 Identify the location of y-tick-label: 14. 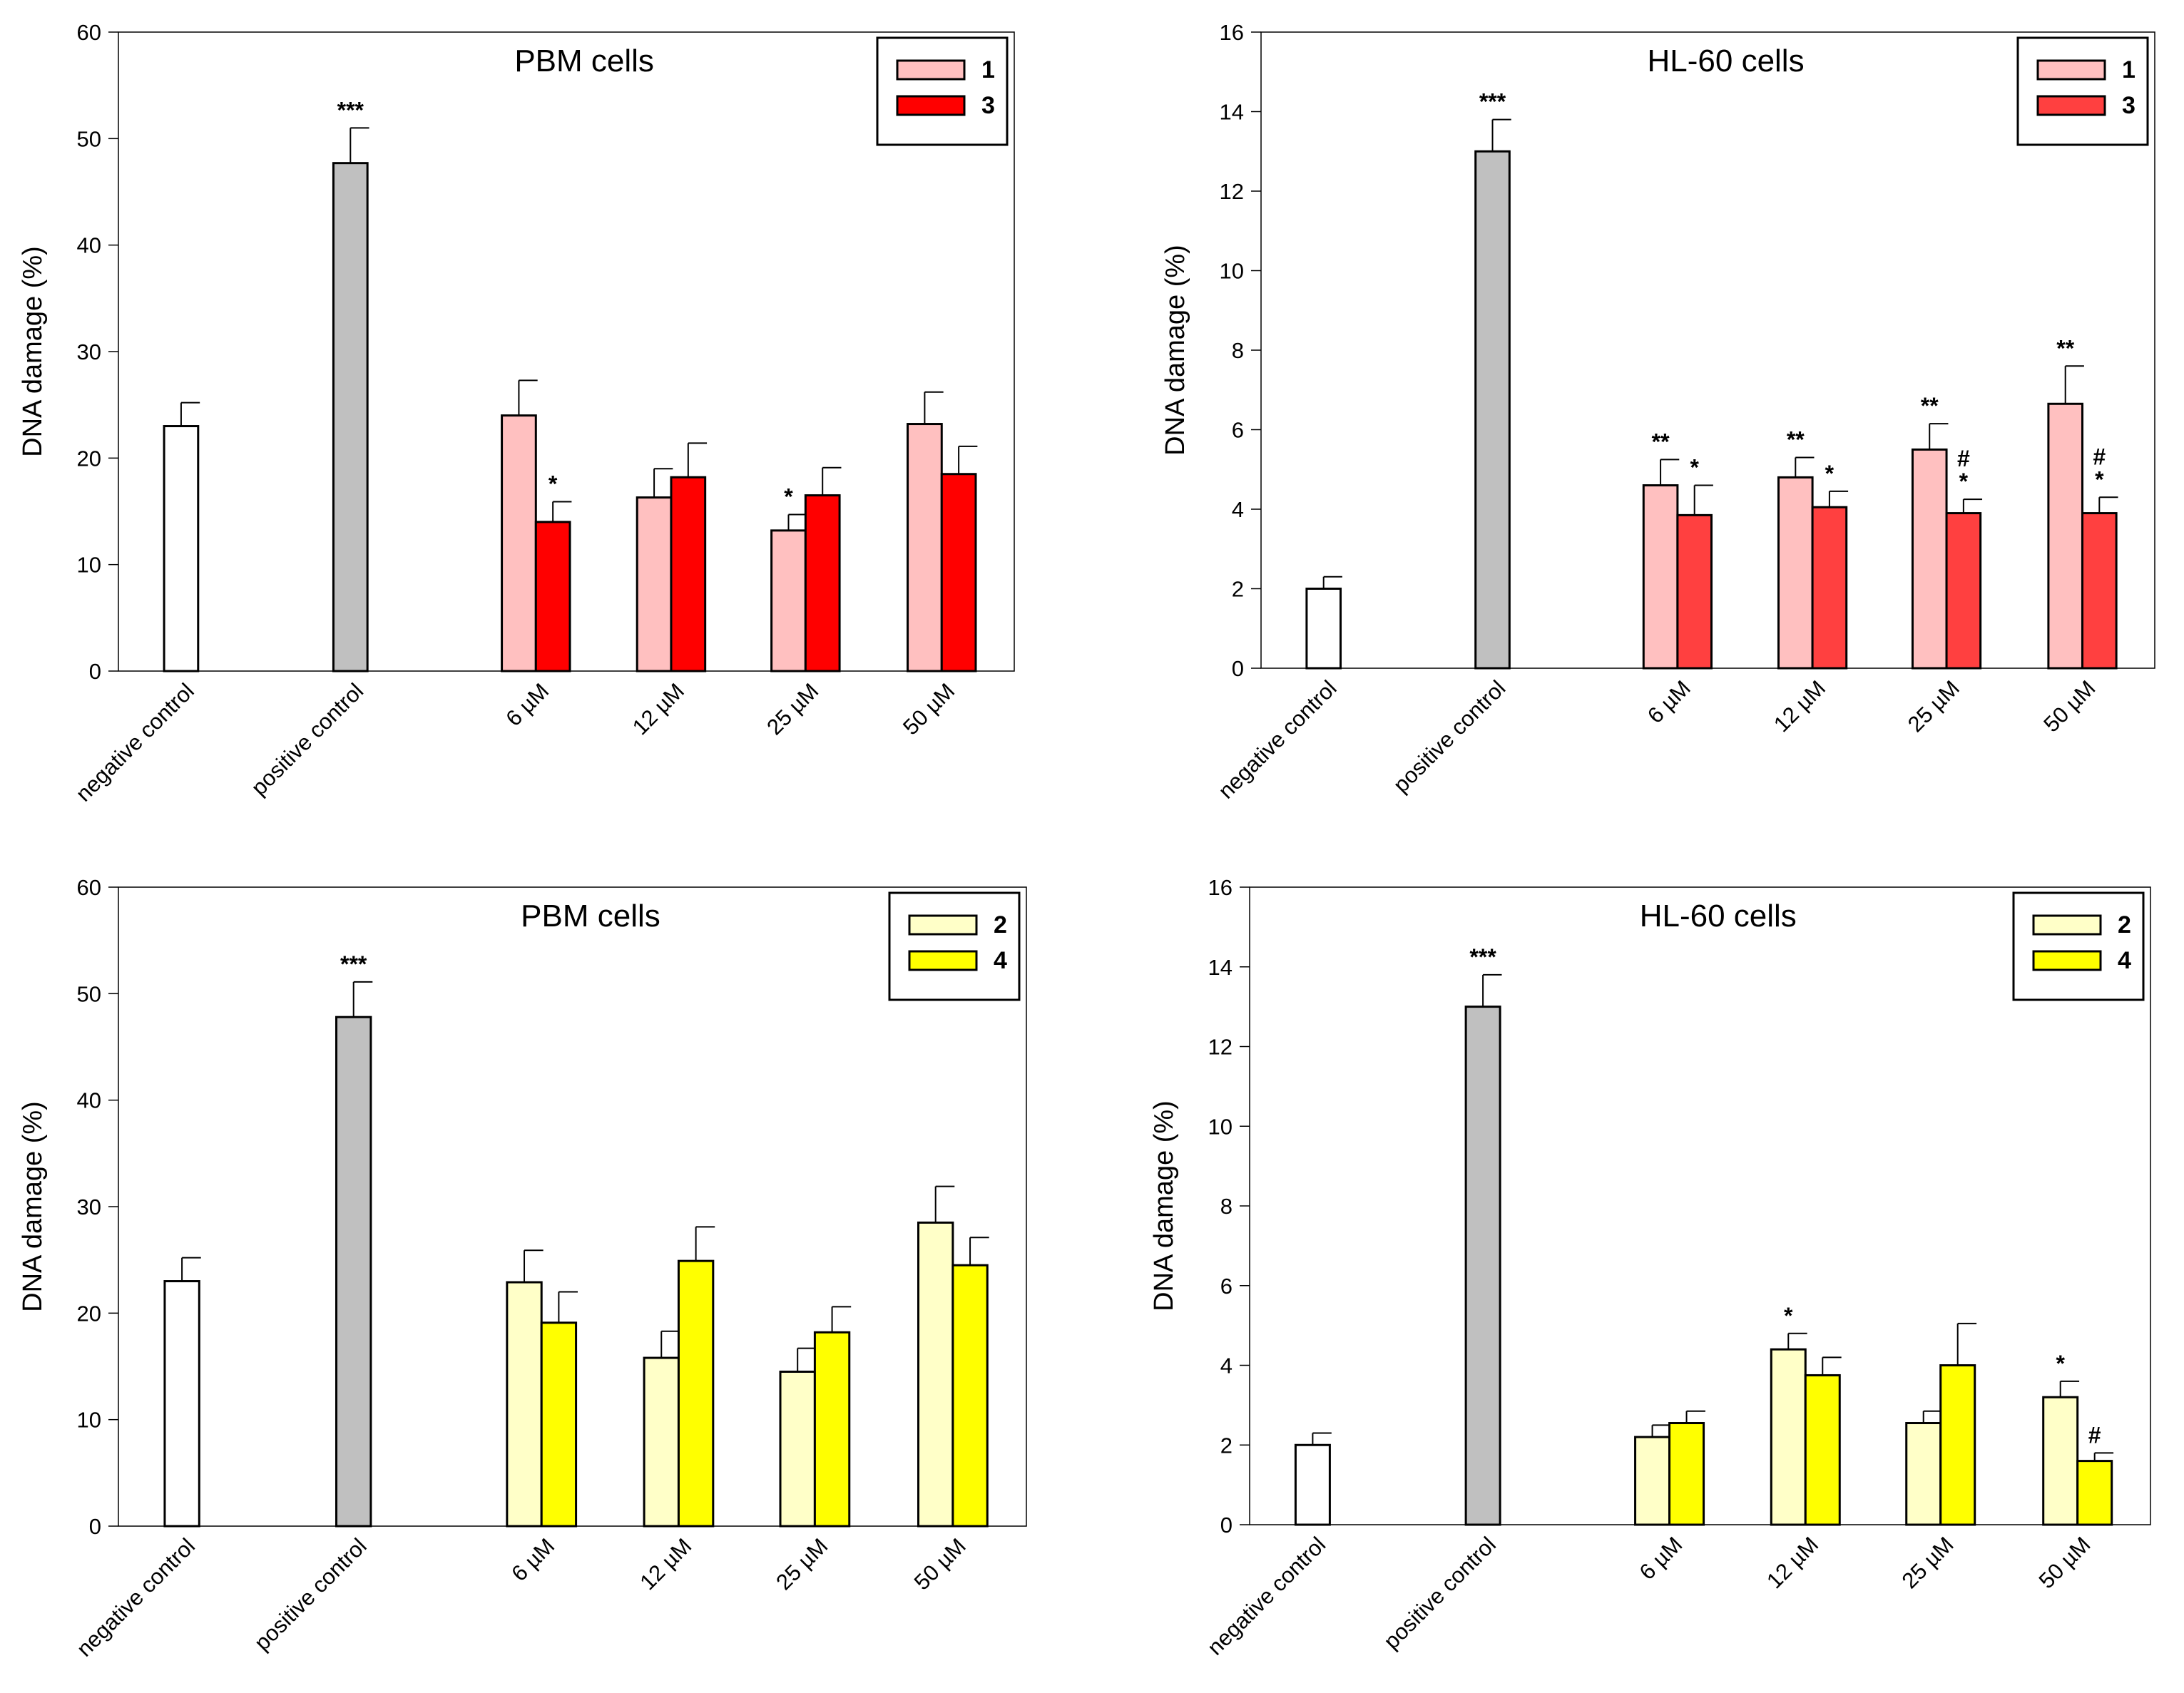
(1232, 112).